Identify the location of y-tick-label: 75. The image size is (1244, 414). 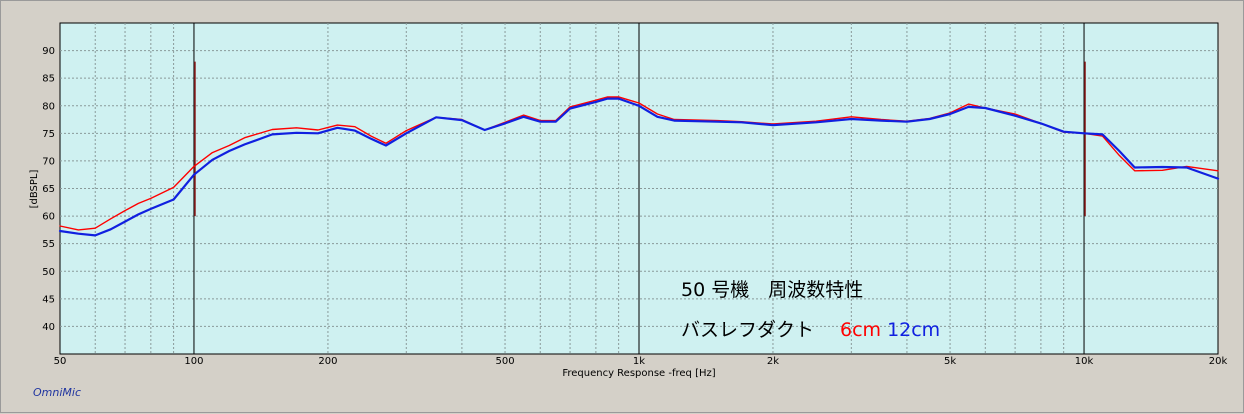
(48, 134).